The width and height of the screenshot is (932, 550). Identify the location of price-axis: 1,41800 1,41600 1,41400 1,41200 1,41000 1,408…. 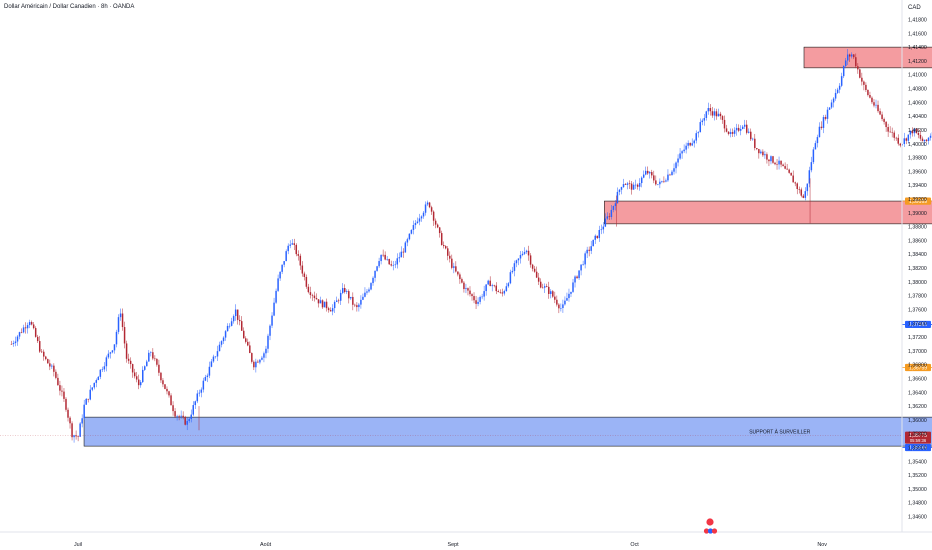
(917, 269).